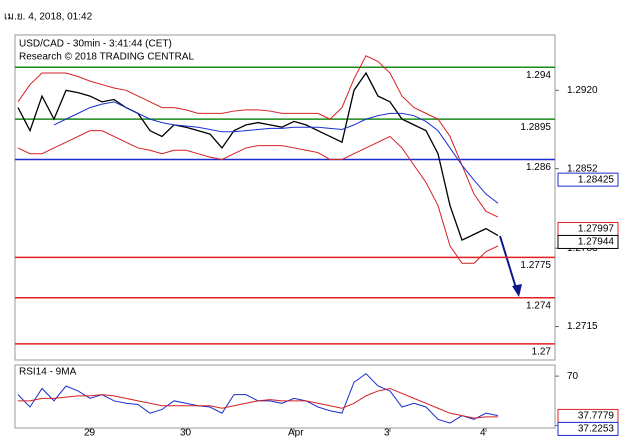 The image size is (622, 443). I want to click on price-tag-label: 37.7779, so click(596, 416).